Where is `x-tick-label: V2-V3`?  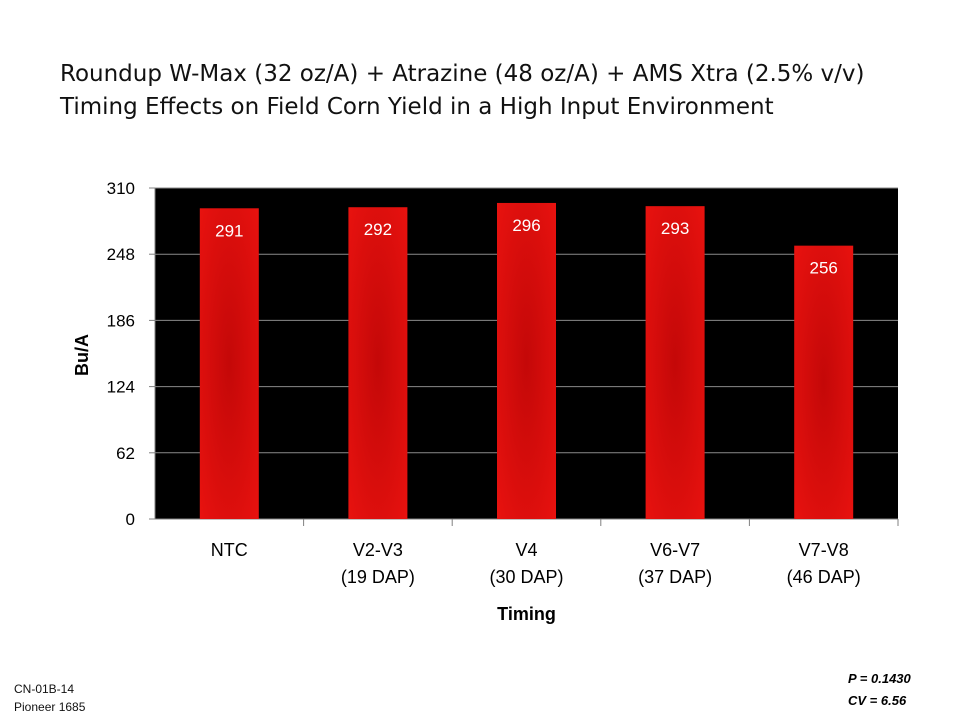
x-tick-label: V2-V3 is located at coordinates (378, 550).